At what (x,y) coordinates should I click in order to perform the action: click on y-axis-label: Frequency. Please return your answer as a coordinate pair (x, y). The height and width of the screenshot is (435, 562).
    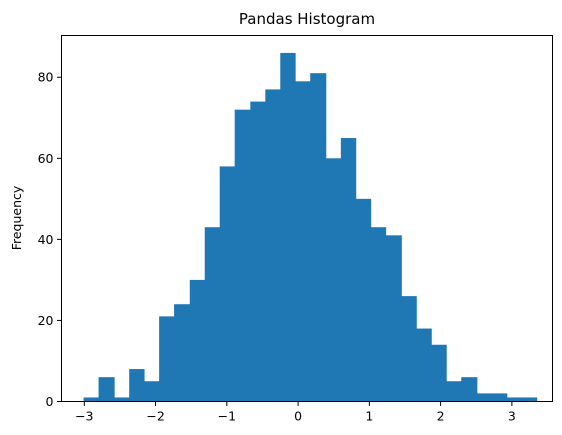
    Looking at the image, I should click on (16, 217).